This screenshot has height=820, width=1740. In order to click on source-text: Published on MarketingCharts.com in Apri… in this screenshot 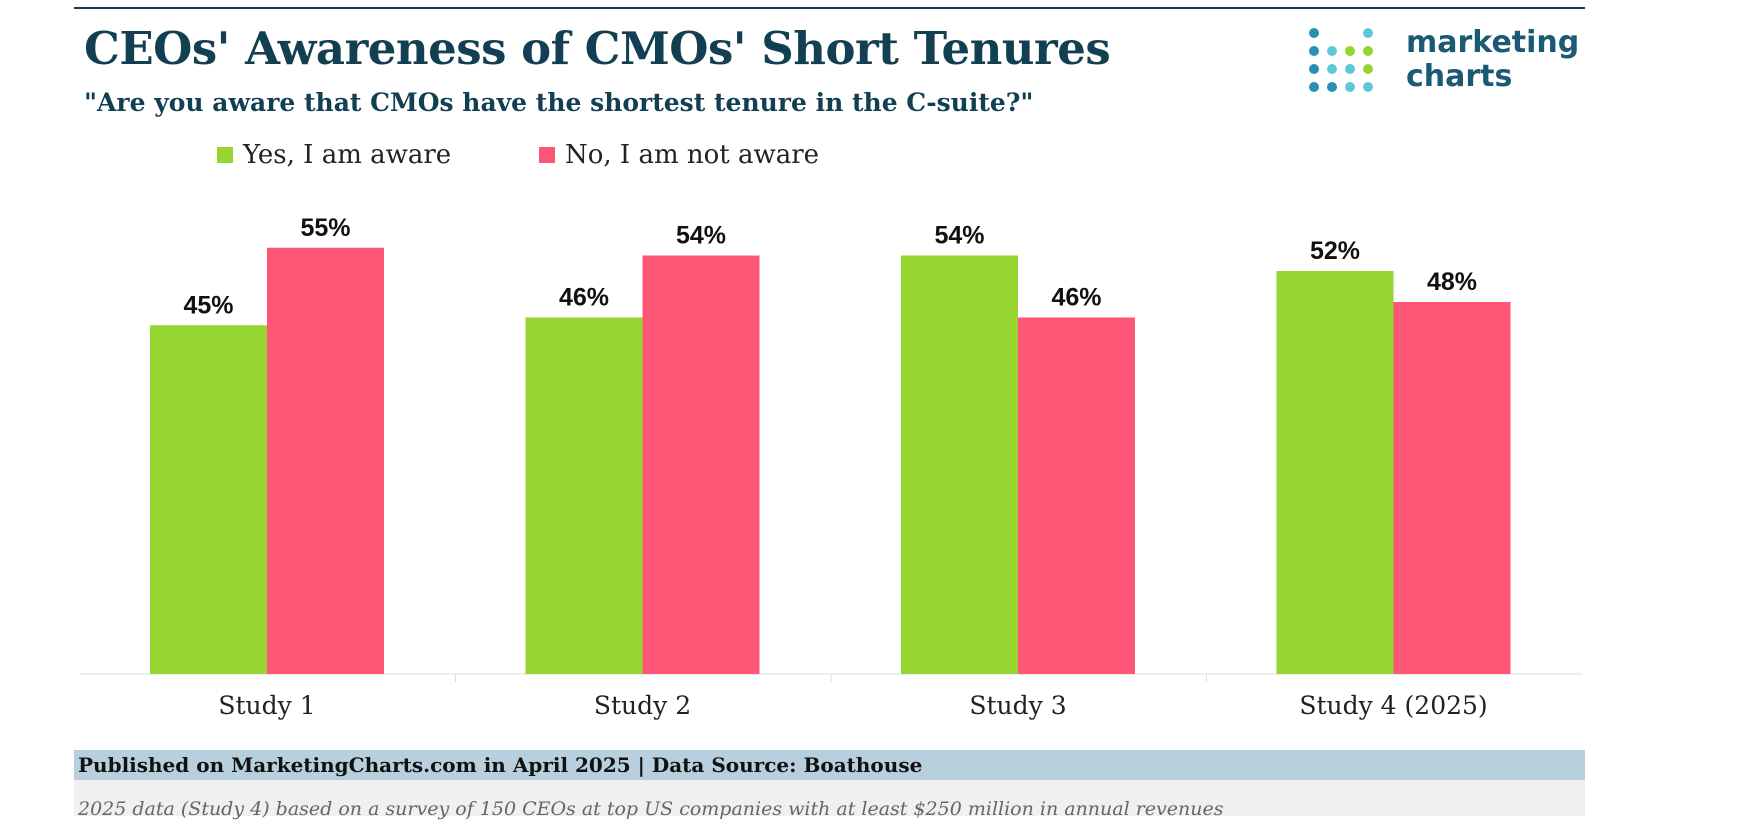, I will do `click(500, 765)`.